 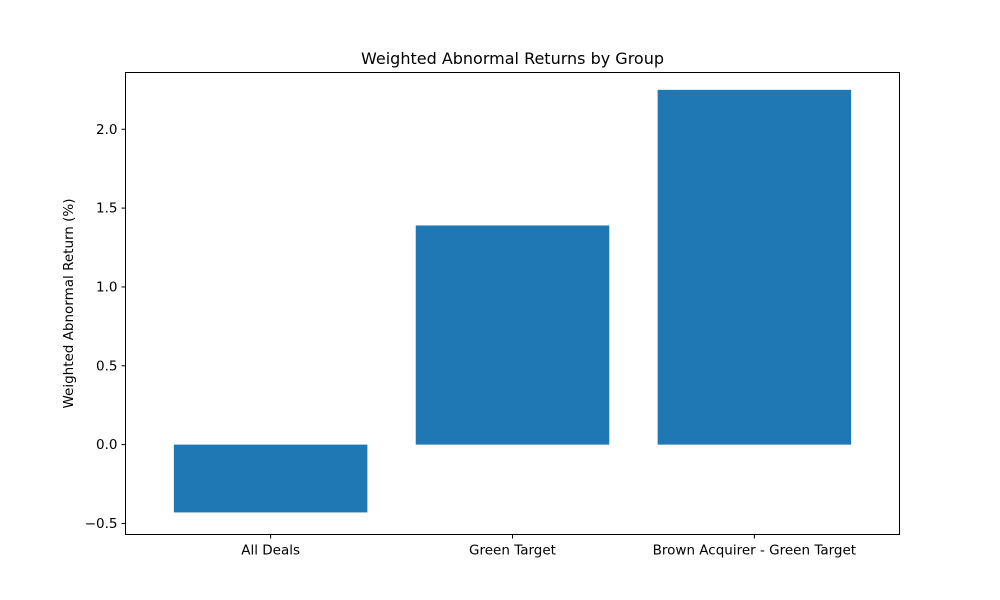 I want to click on x-tick-label: Brown Acquirer - Green Target, so click(x=754, y=551).